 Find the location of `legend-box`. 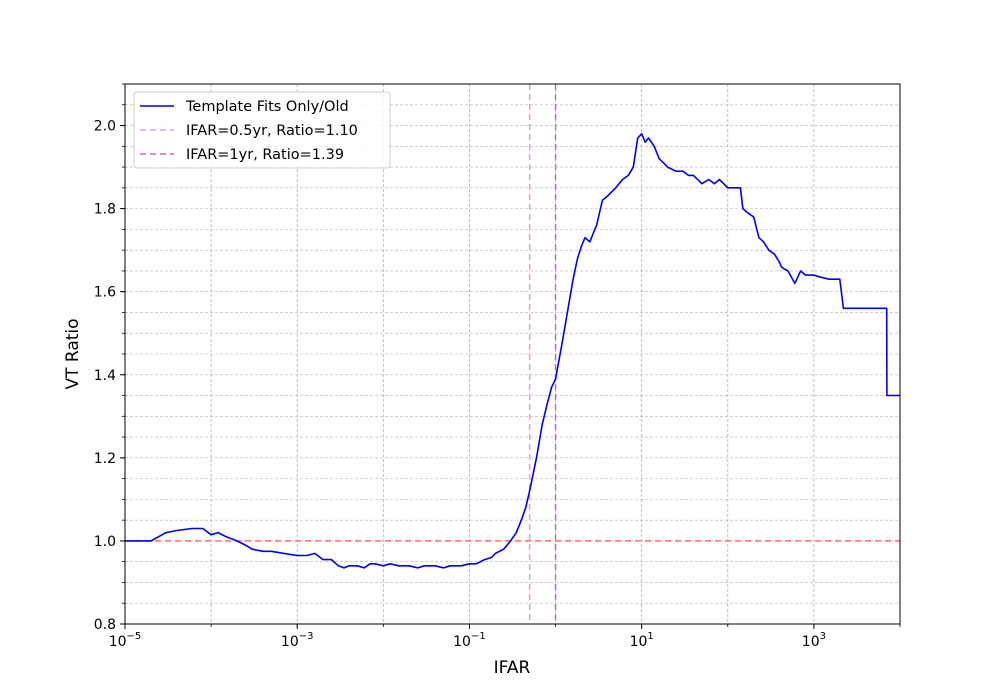

legend-box is located at coordinates (262, 130).